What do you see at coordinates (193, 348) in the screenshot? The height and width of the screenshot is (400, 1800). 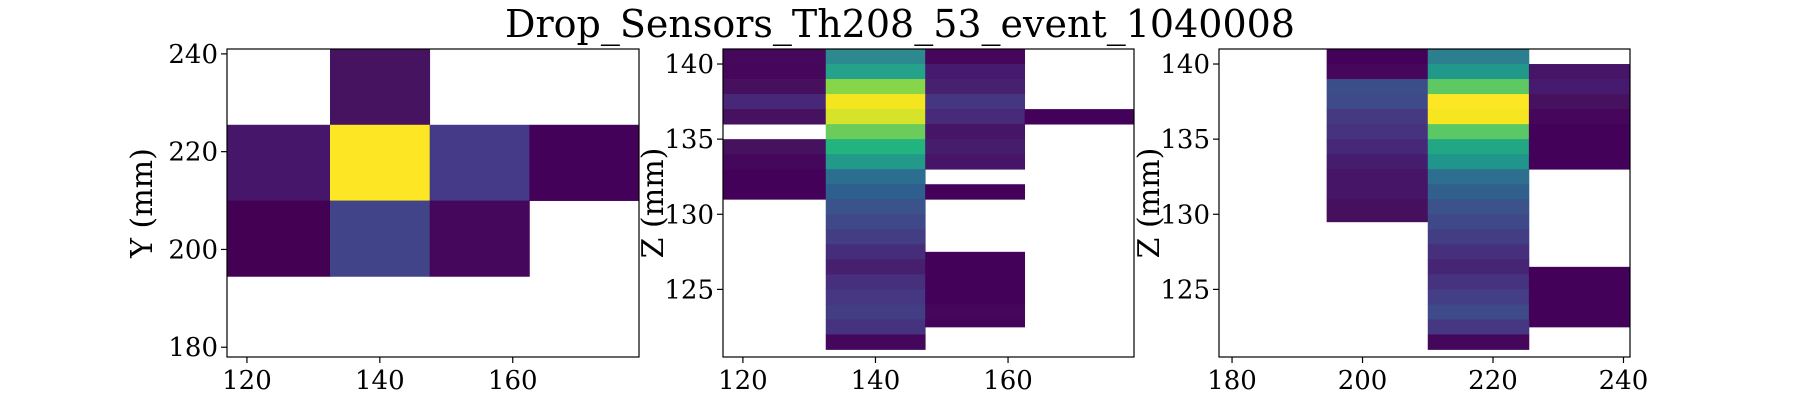 I see `y-tick-label: 180` at bounding box center [193, 348].